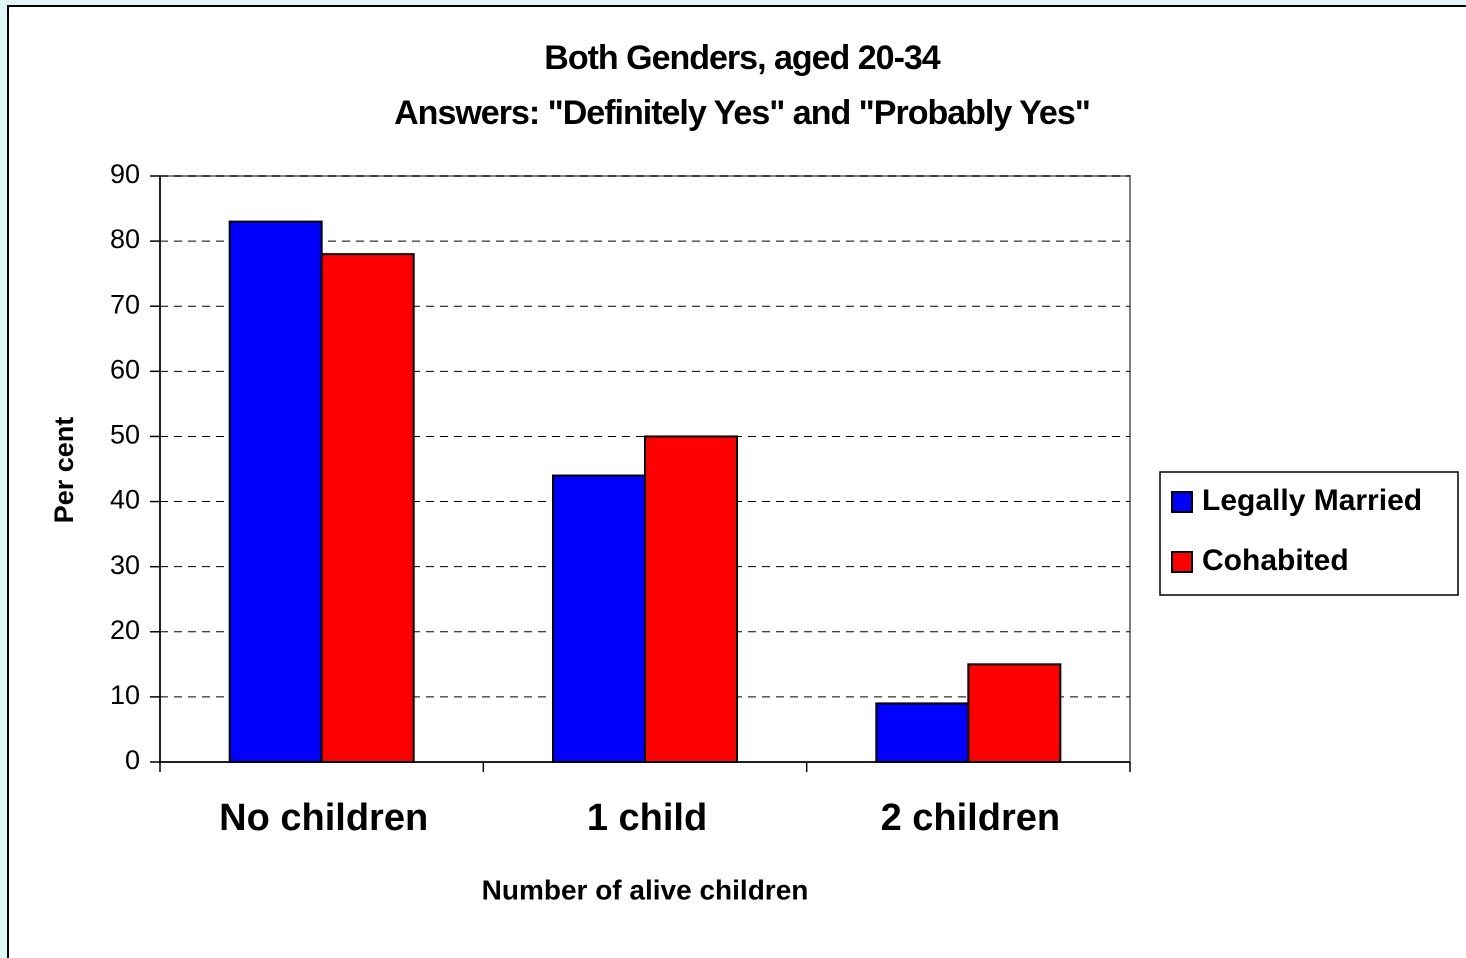 The height and width of the screenshot is (958, 1466). Describe the element at coordinates (64, 470) in the screenshot. I see `y-axis-label: Per cent` at that location.